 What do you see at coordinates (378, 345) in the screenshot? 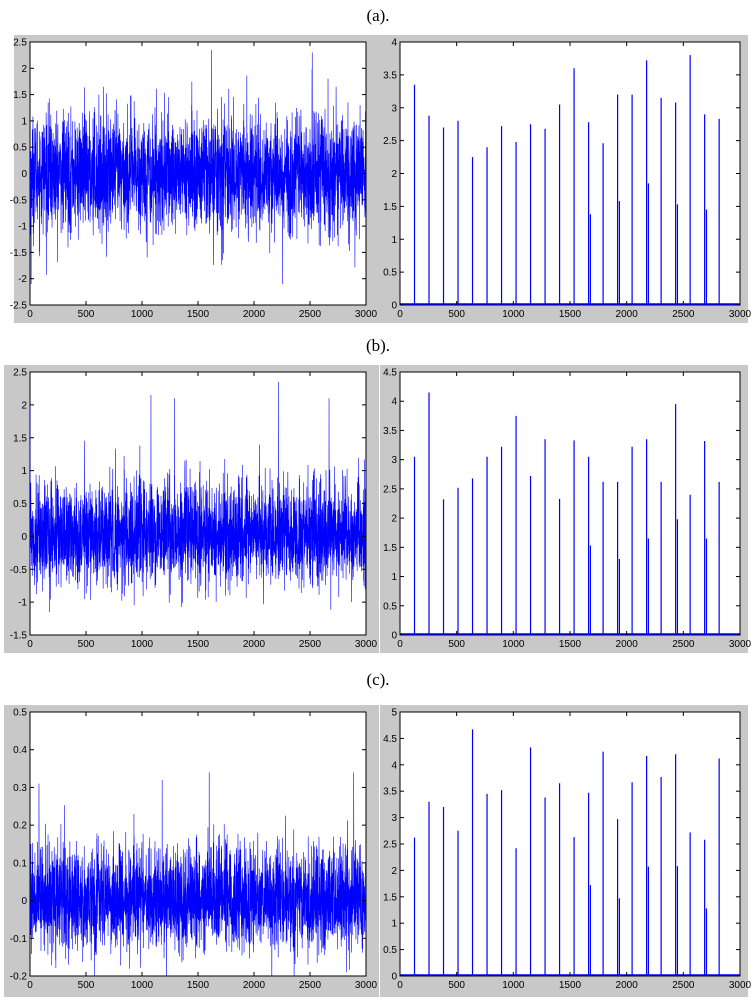
I see `caption-b: (b).` at bounding box center [378, 345].